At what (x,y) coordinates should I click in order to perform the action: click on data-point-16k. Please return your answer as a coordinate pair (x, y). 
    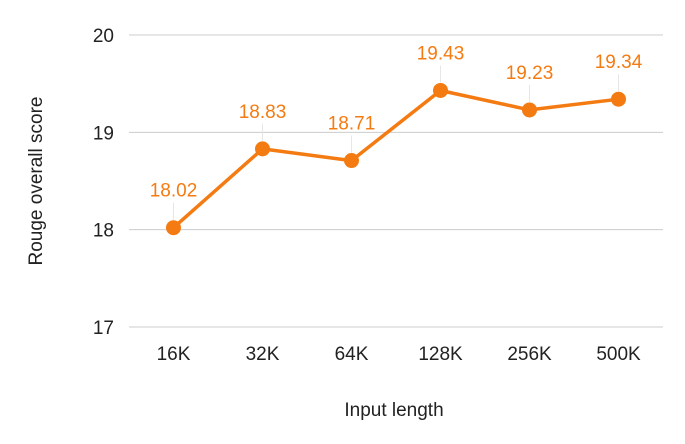
    Looking at the image, I should click on (173, 228).